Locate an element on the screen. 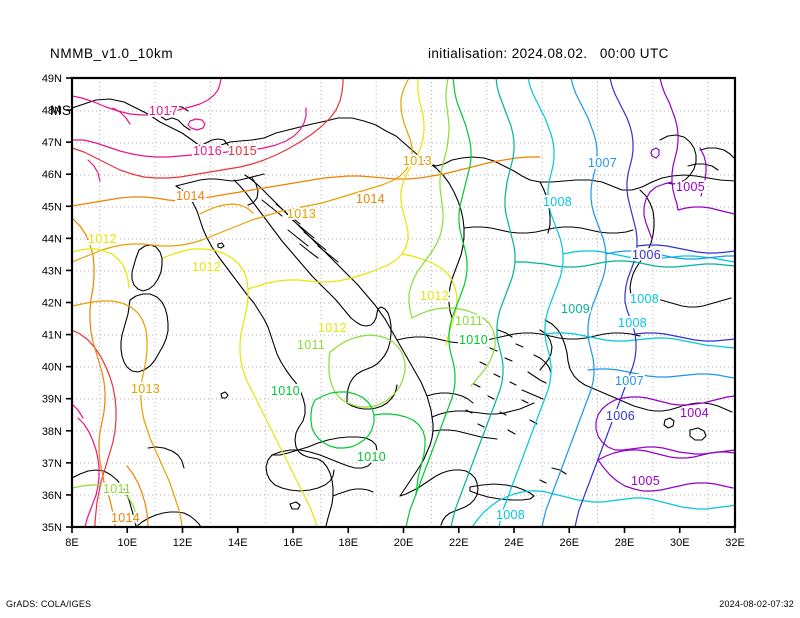 The image size is (800, 618). x-tick-label: 12E is located at coordinates (183, 543).